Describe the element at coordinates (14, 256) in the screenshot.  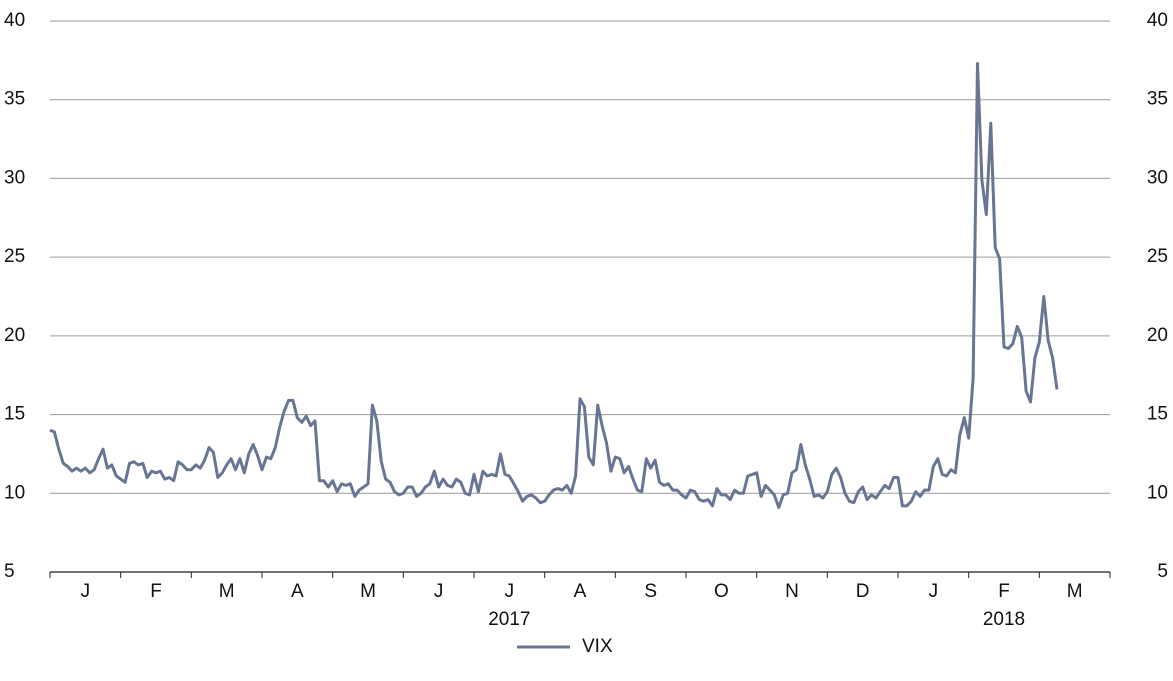
I see `y-tick-label: 25` at that location.